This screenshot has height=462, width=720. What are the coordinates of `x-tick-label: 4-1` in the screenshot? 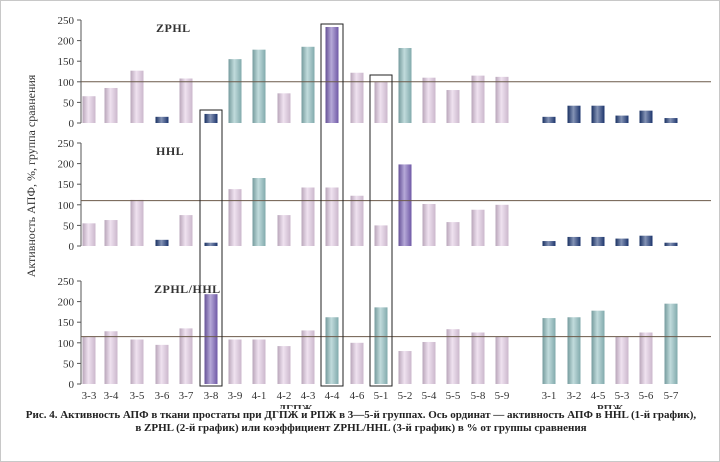 It's located at (259, 396).